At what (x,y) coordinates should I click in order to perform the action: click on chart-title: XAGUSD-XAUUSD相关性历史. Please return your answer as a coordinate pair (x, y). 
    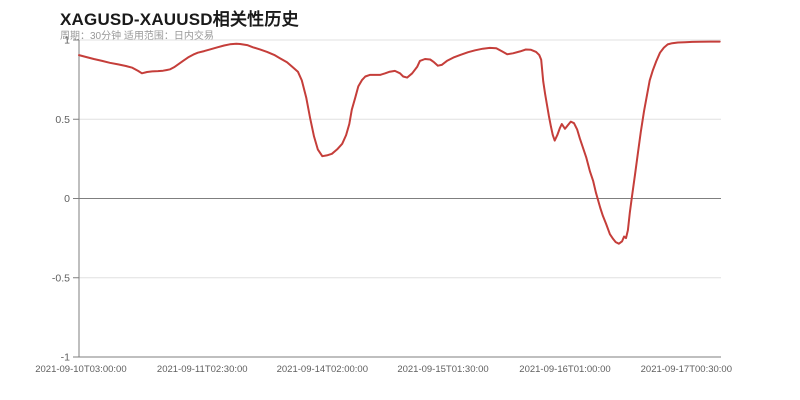
    Looking at the image, I should click on (179, 19).